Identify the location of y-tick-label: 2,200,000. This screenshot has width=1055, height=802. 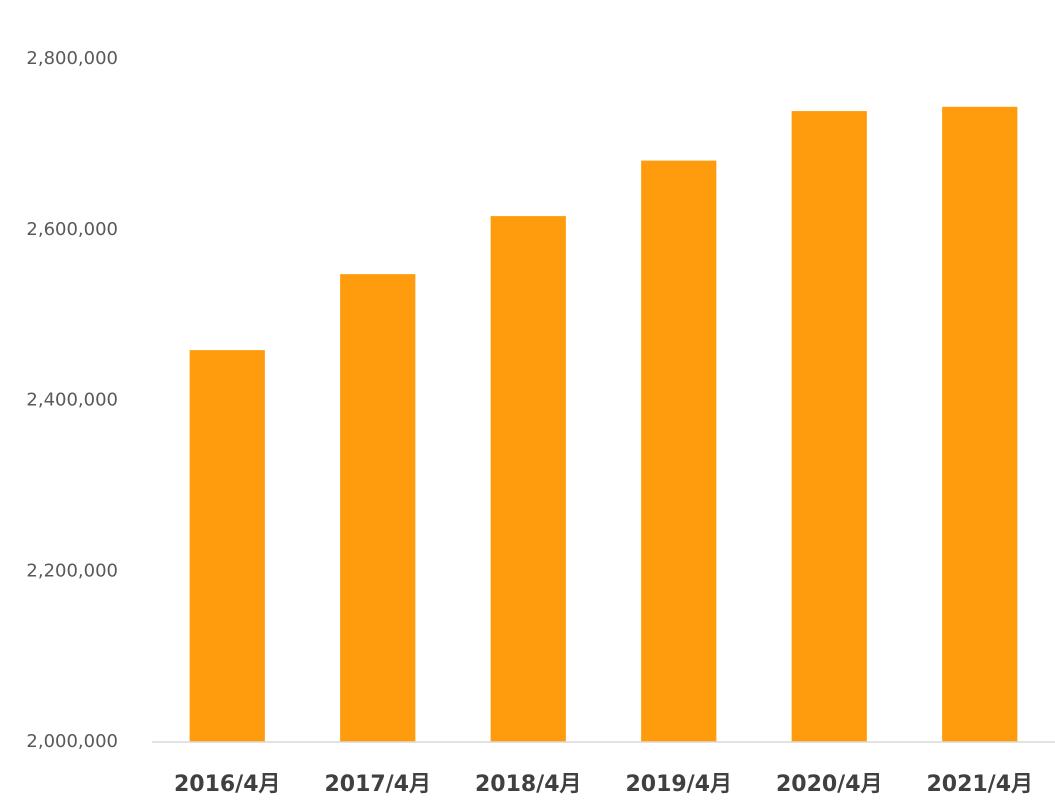
(72, 570).